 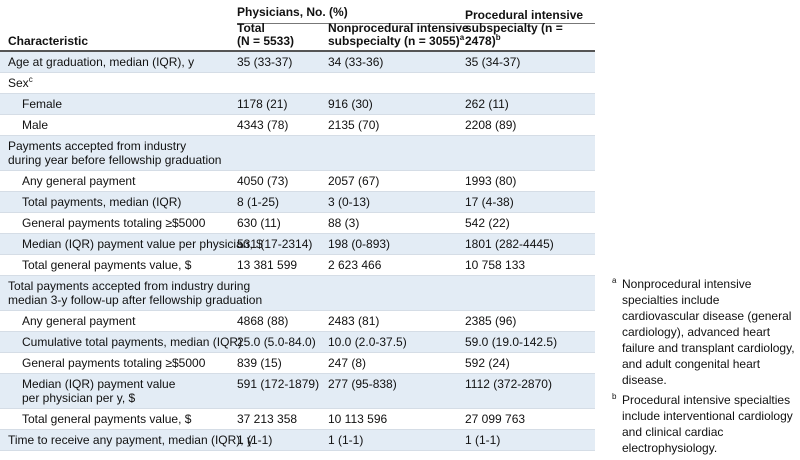 I want to click on table-cell: 25.0 (5.0-84.0), so click(x=276, y=342).